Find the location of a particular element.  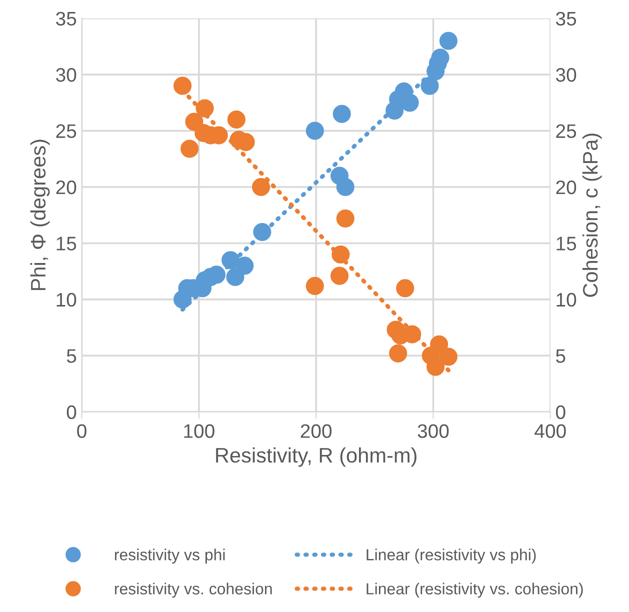

y-axis-title: Phi, Φ (degrees) is located at coordinates (40, 215).